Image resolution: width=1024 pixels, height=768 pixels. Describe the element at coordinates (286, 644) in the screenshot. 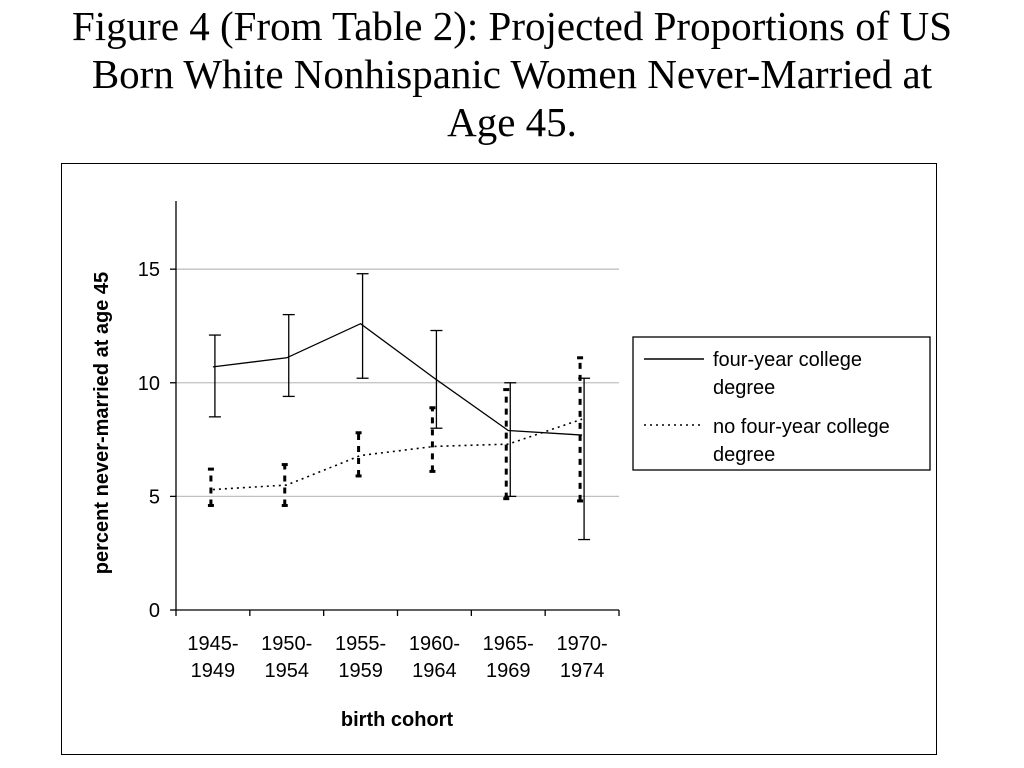

I see `x-tick-label-line: 1950-` at that location.